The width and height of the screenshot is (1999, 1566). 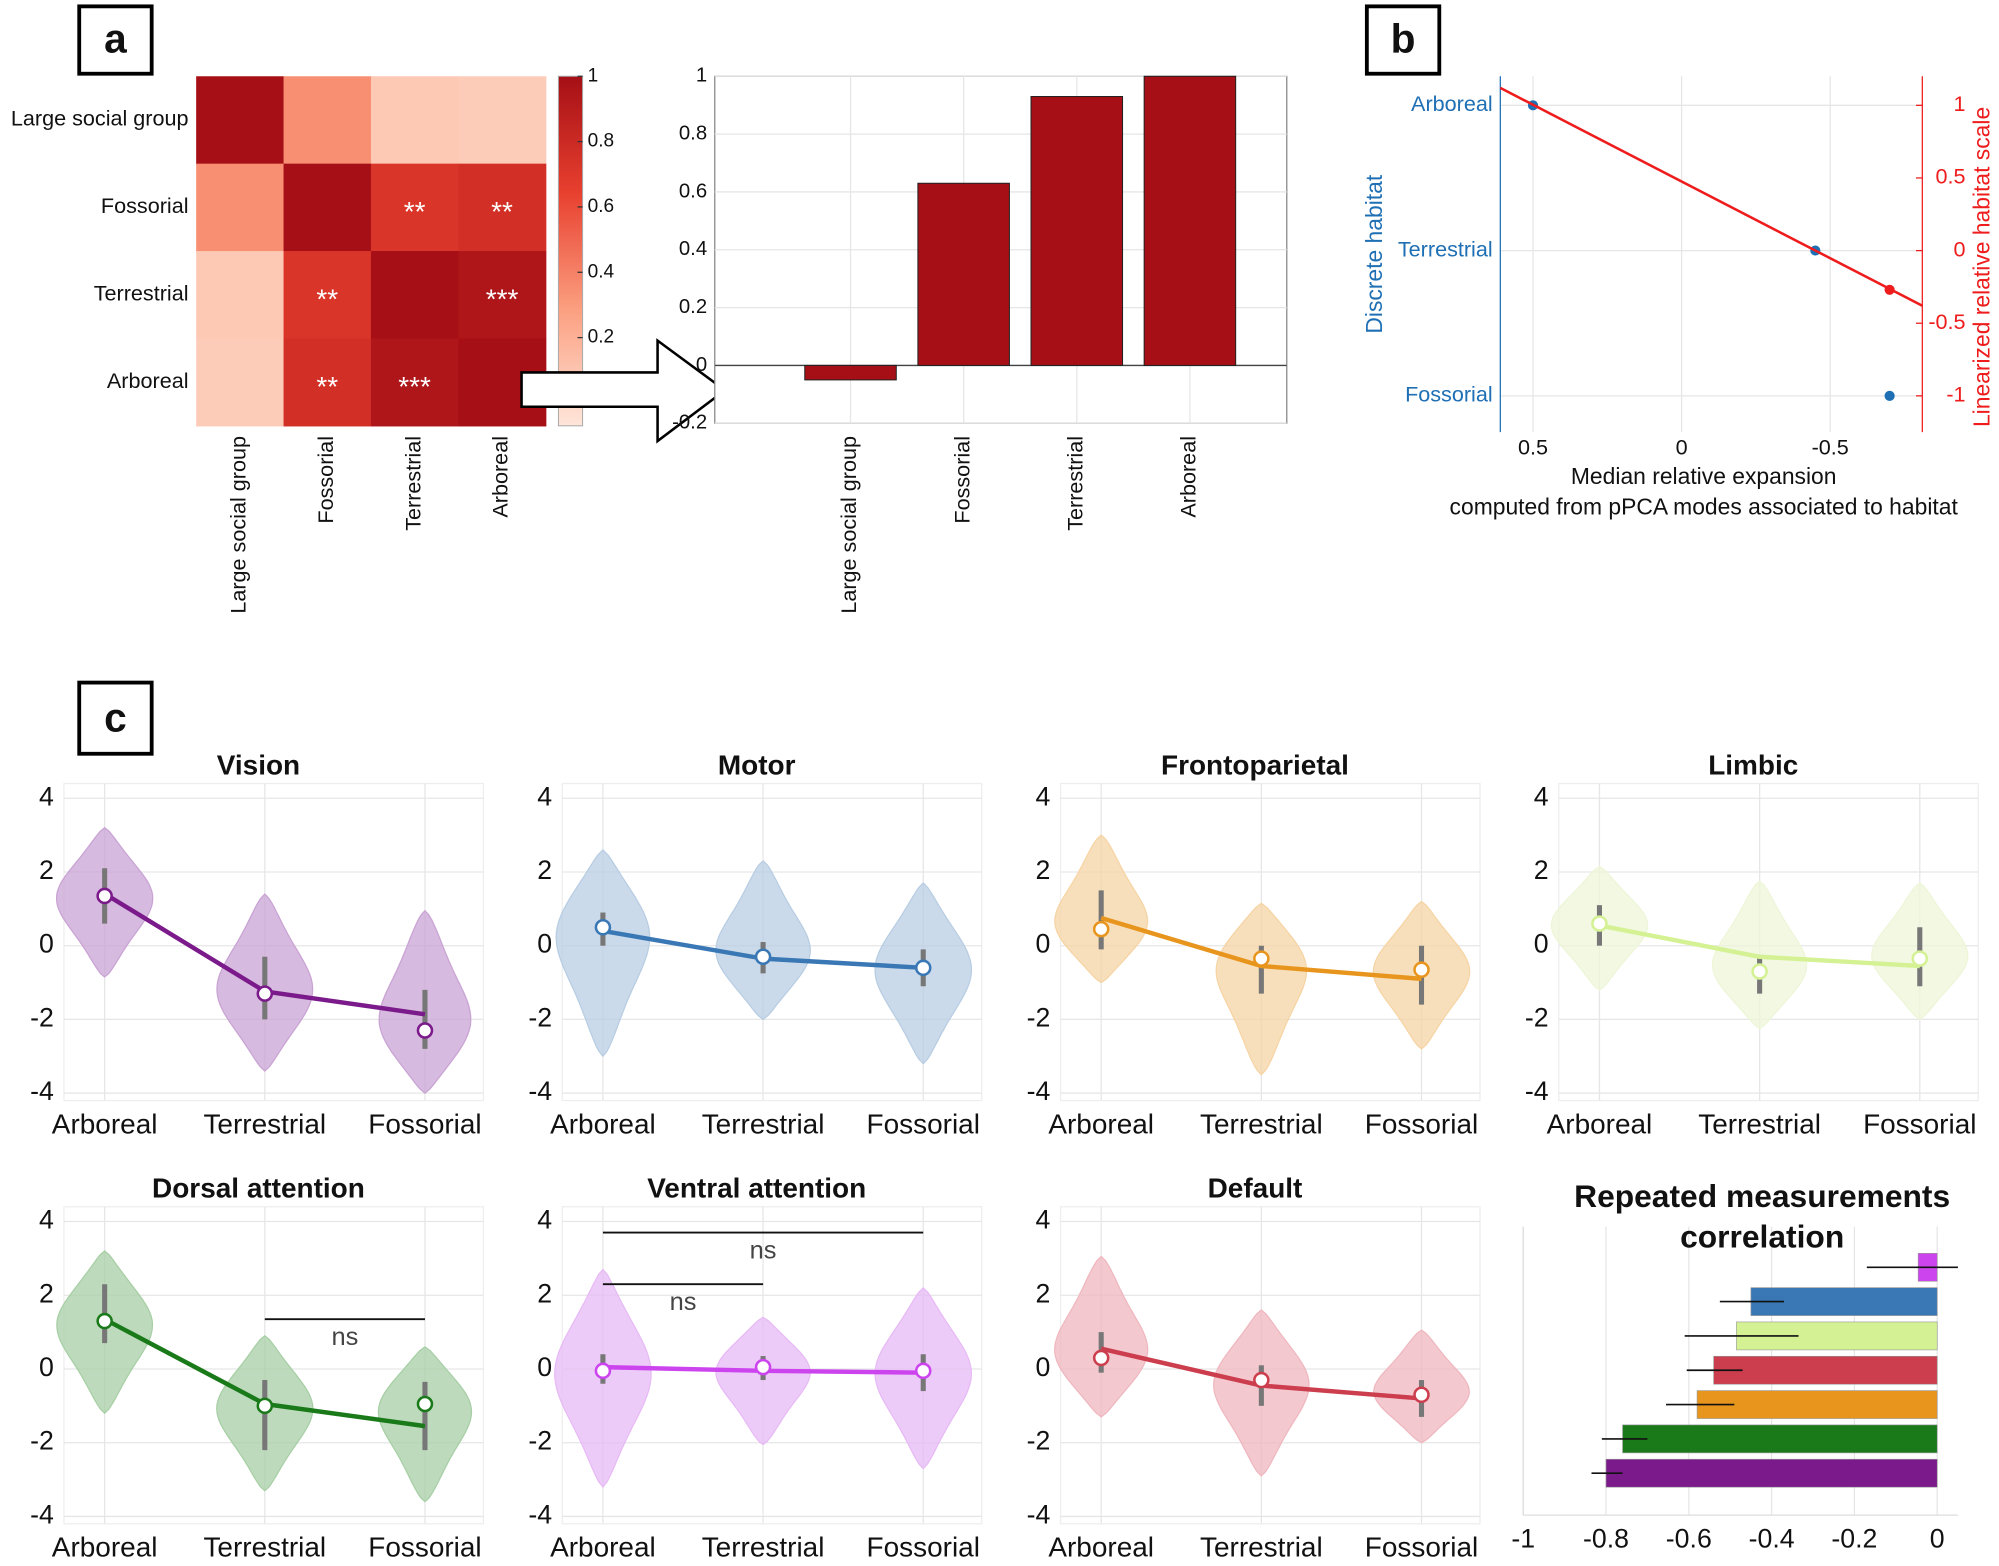 I want to click on y2-tick-label: 1, so click(x=1960, y=103).